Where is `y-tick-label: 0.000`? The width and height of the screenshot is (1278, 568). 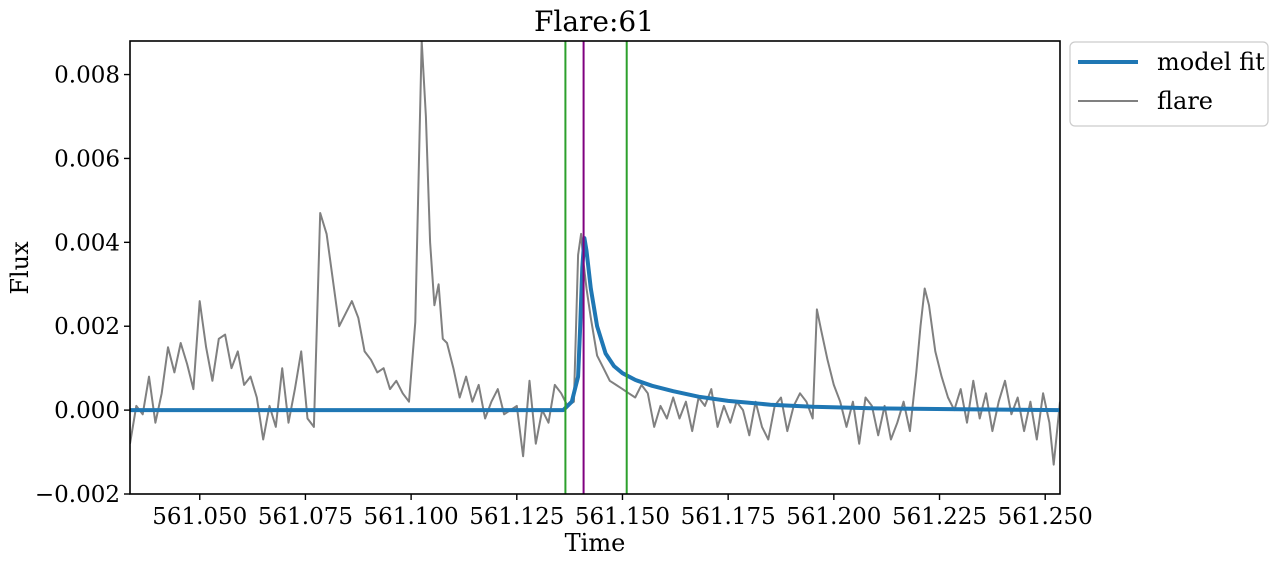 y-tick-label: 0.000 is located at coordinates (87, 411).